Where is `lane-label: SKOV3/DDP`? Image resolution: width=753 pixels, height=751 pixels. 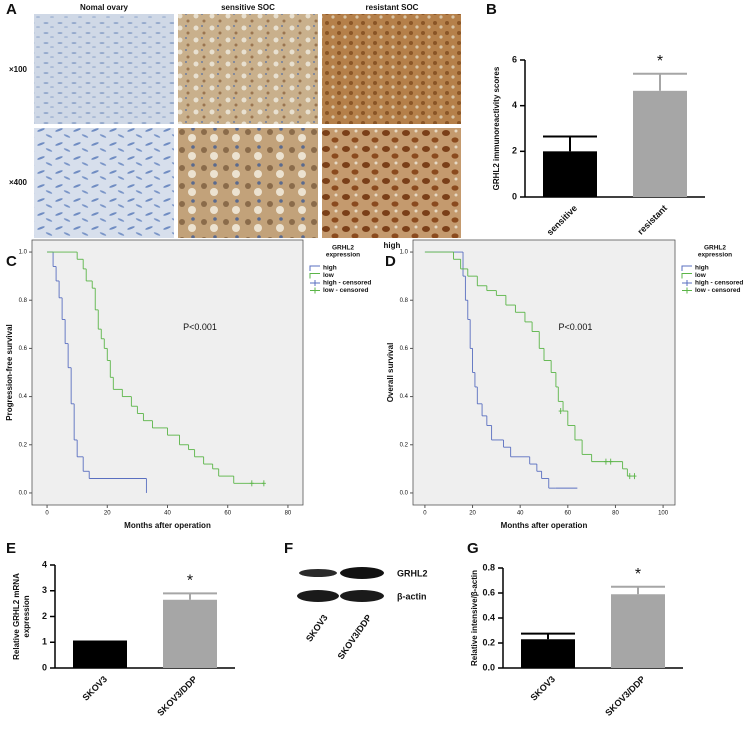 lane-label: SKOV3/DDP is located at coordinates (355, 637).